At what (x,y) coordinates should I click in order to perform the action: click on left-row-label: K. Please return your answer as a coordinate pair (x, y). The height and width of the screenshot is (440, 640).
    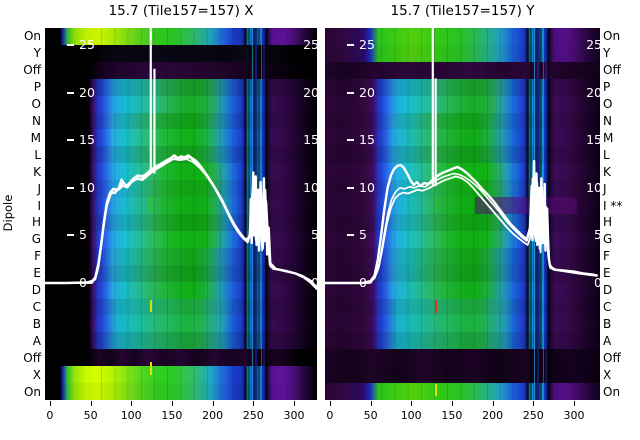
    Looking at the image, I should click on (37, 171).